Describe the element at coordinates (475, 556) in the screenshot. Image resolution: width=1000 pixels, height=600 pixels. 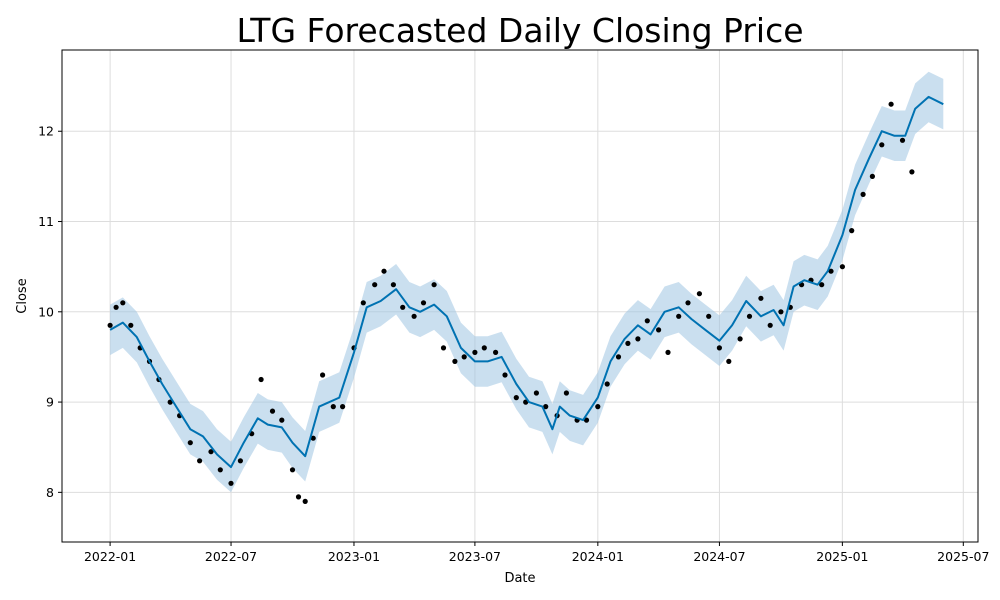
I see `x-tick-label: 2023-07` at that location.